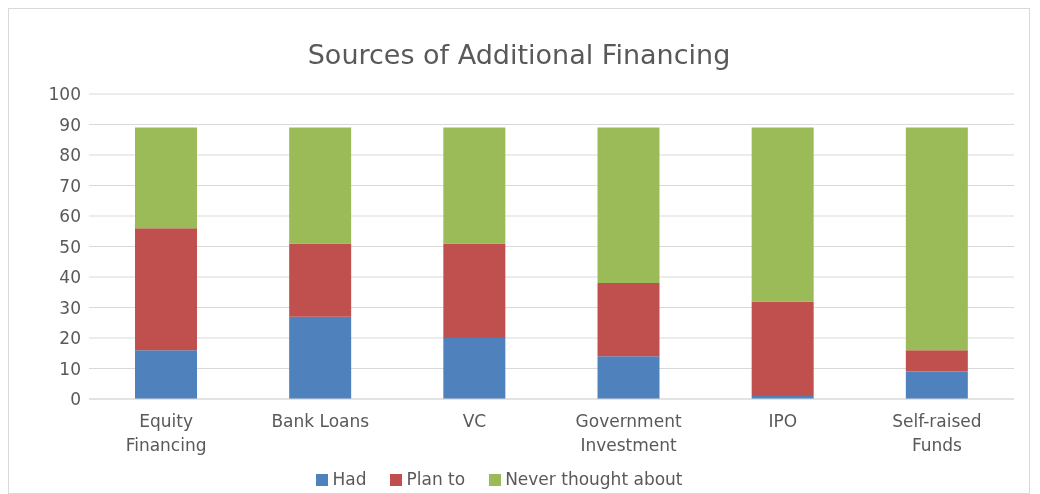 Image resolution: width=1040 pixels, height=494 pixels. I want to click on x-tick-label: Self-raised Funds, so click(937, 433).